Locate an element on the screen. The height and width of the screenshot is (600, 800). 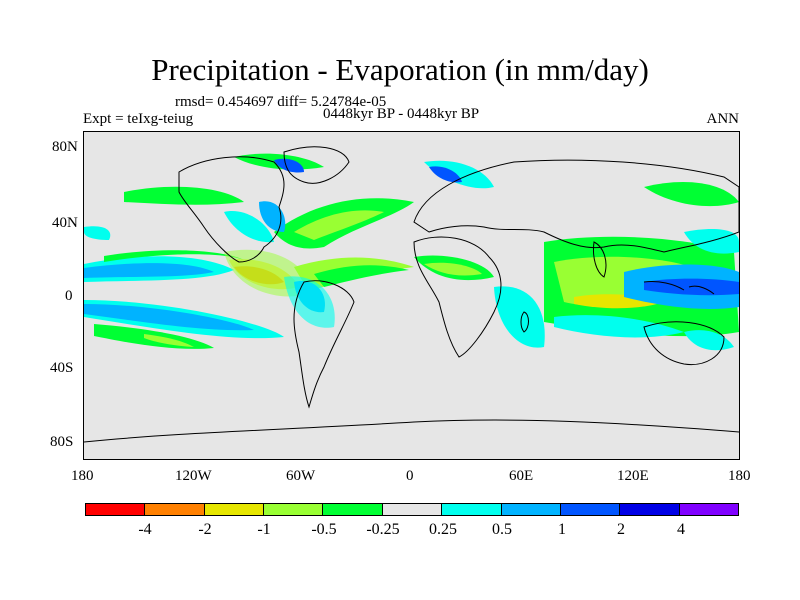
lon-label-60e: 60E is located at coordinates (521, 476).